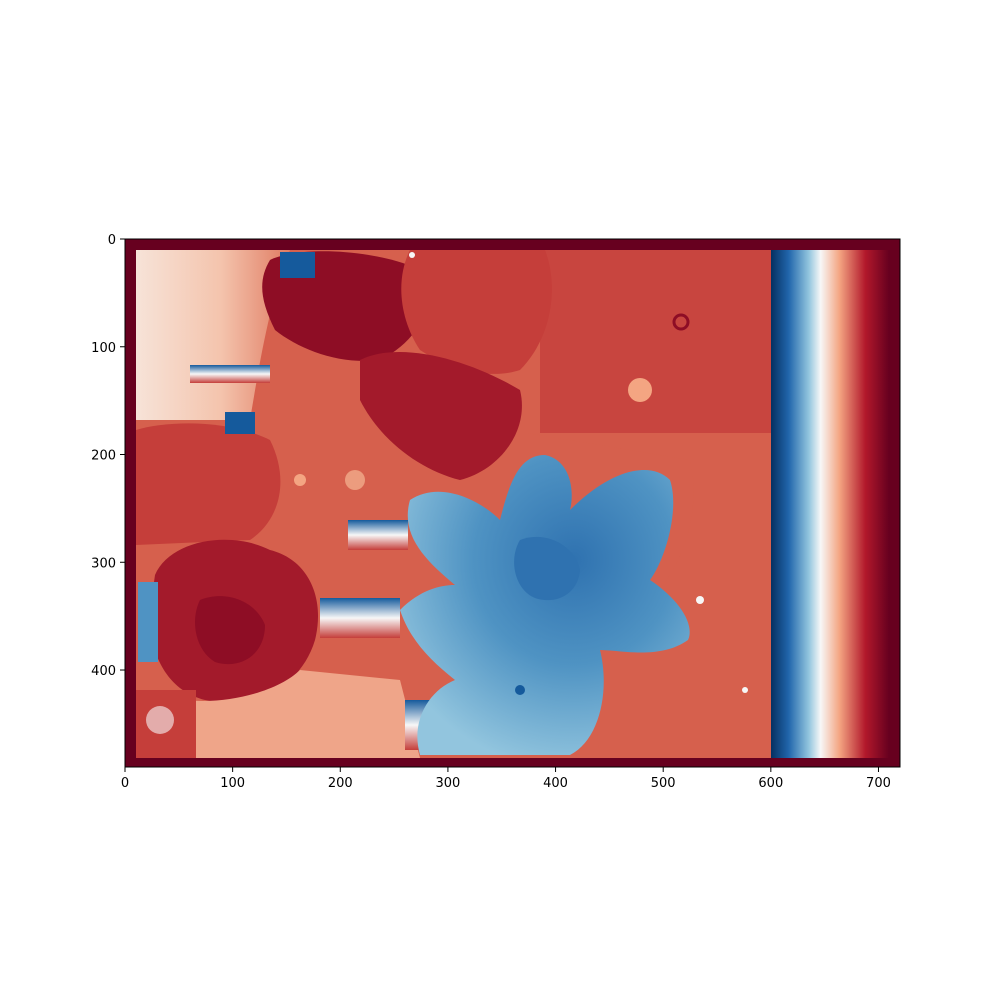 This screenshot has width=1000, height=1000. I want to click on right-middle-region, so click(649, 595).